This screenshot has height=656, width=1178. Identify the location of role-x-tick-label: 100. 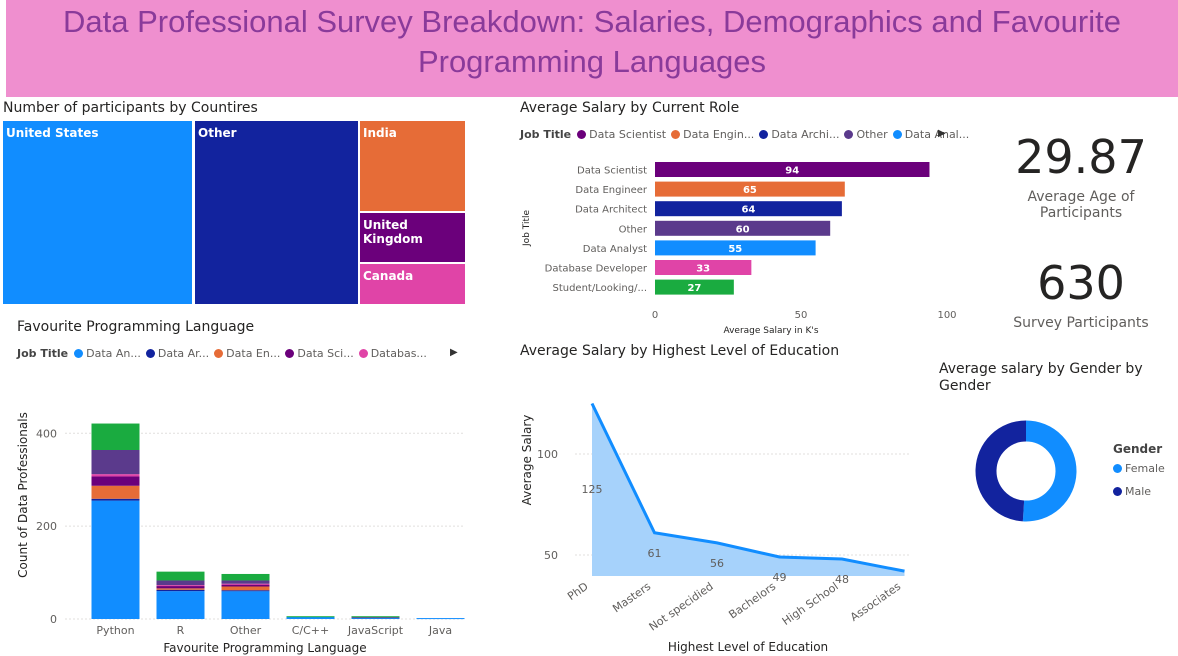
(946, 315).